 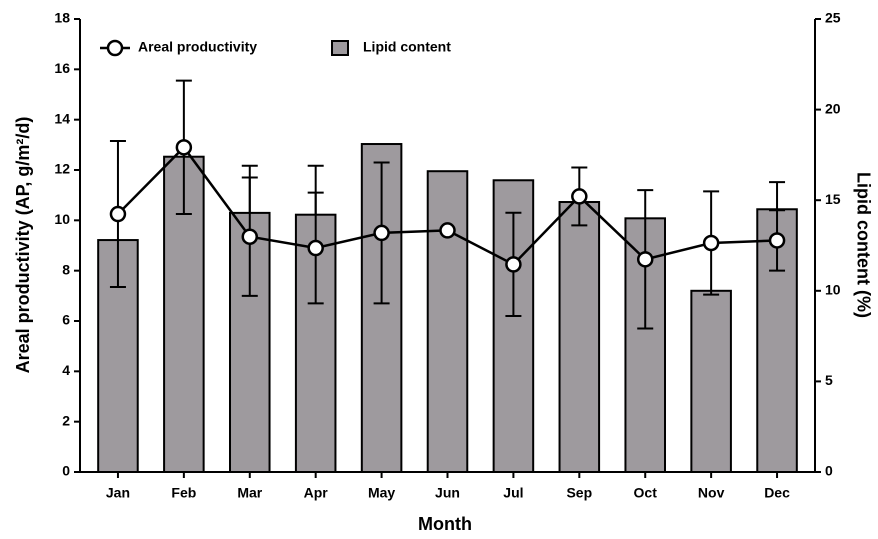 What do you see at coordinates (513, 493) in the screenshot?
I see `x-tick-label: Jul` at bounding box center [513, 493].